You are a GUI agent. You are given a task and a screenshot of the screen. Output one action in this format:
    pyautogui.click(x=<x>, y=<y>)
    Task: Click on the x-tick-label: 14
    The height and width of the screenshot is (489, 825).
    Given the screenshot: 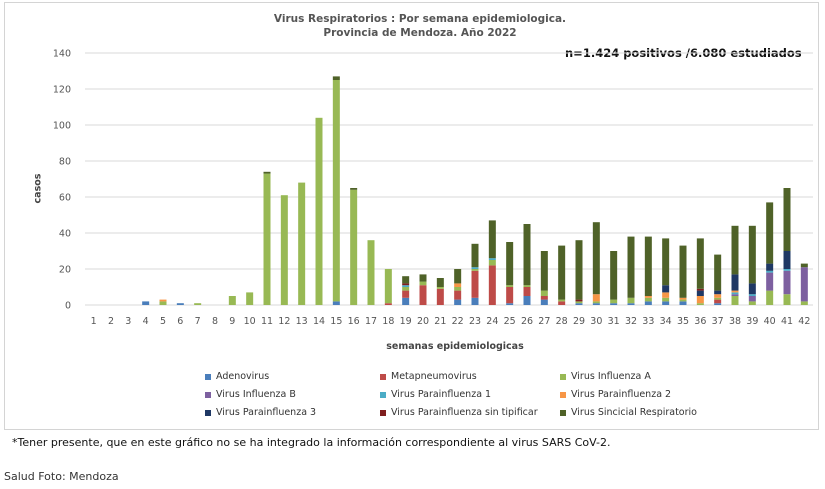 What is the action you would take?
    pyautogui.click(x=319, y=321)
    